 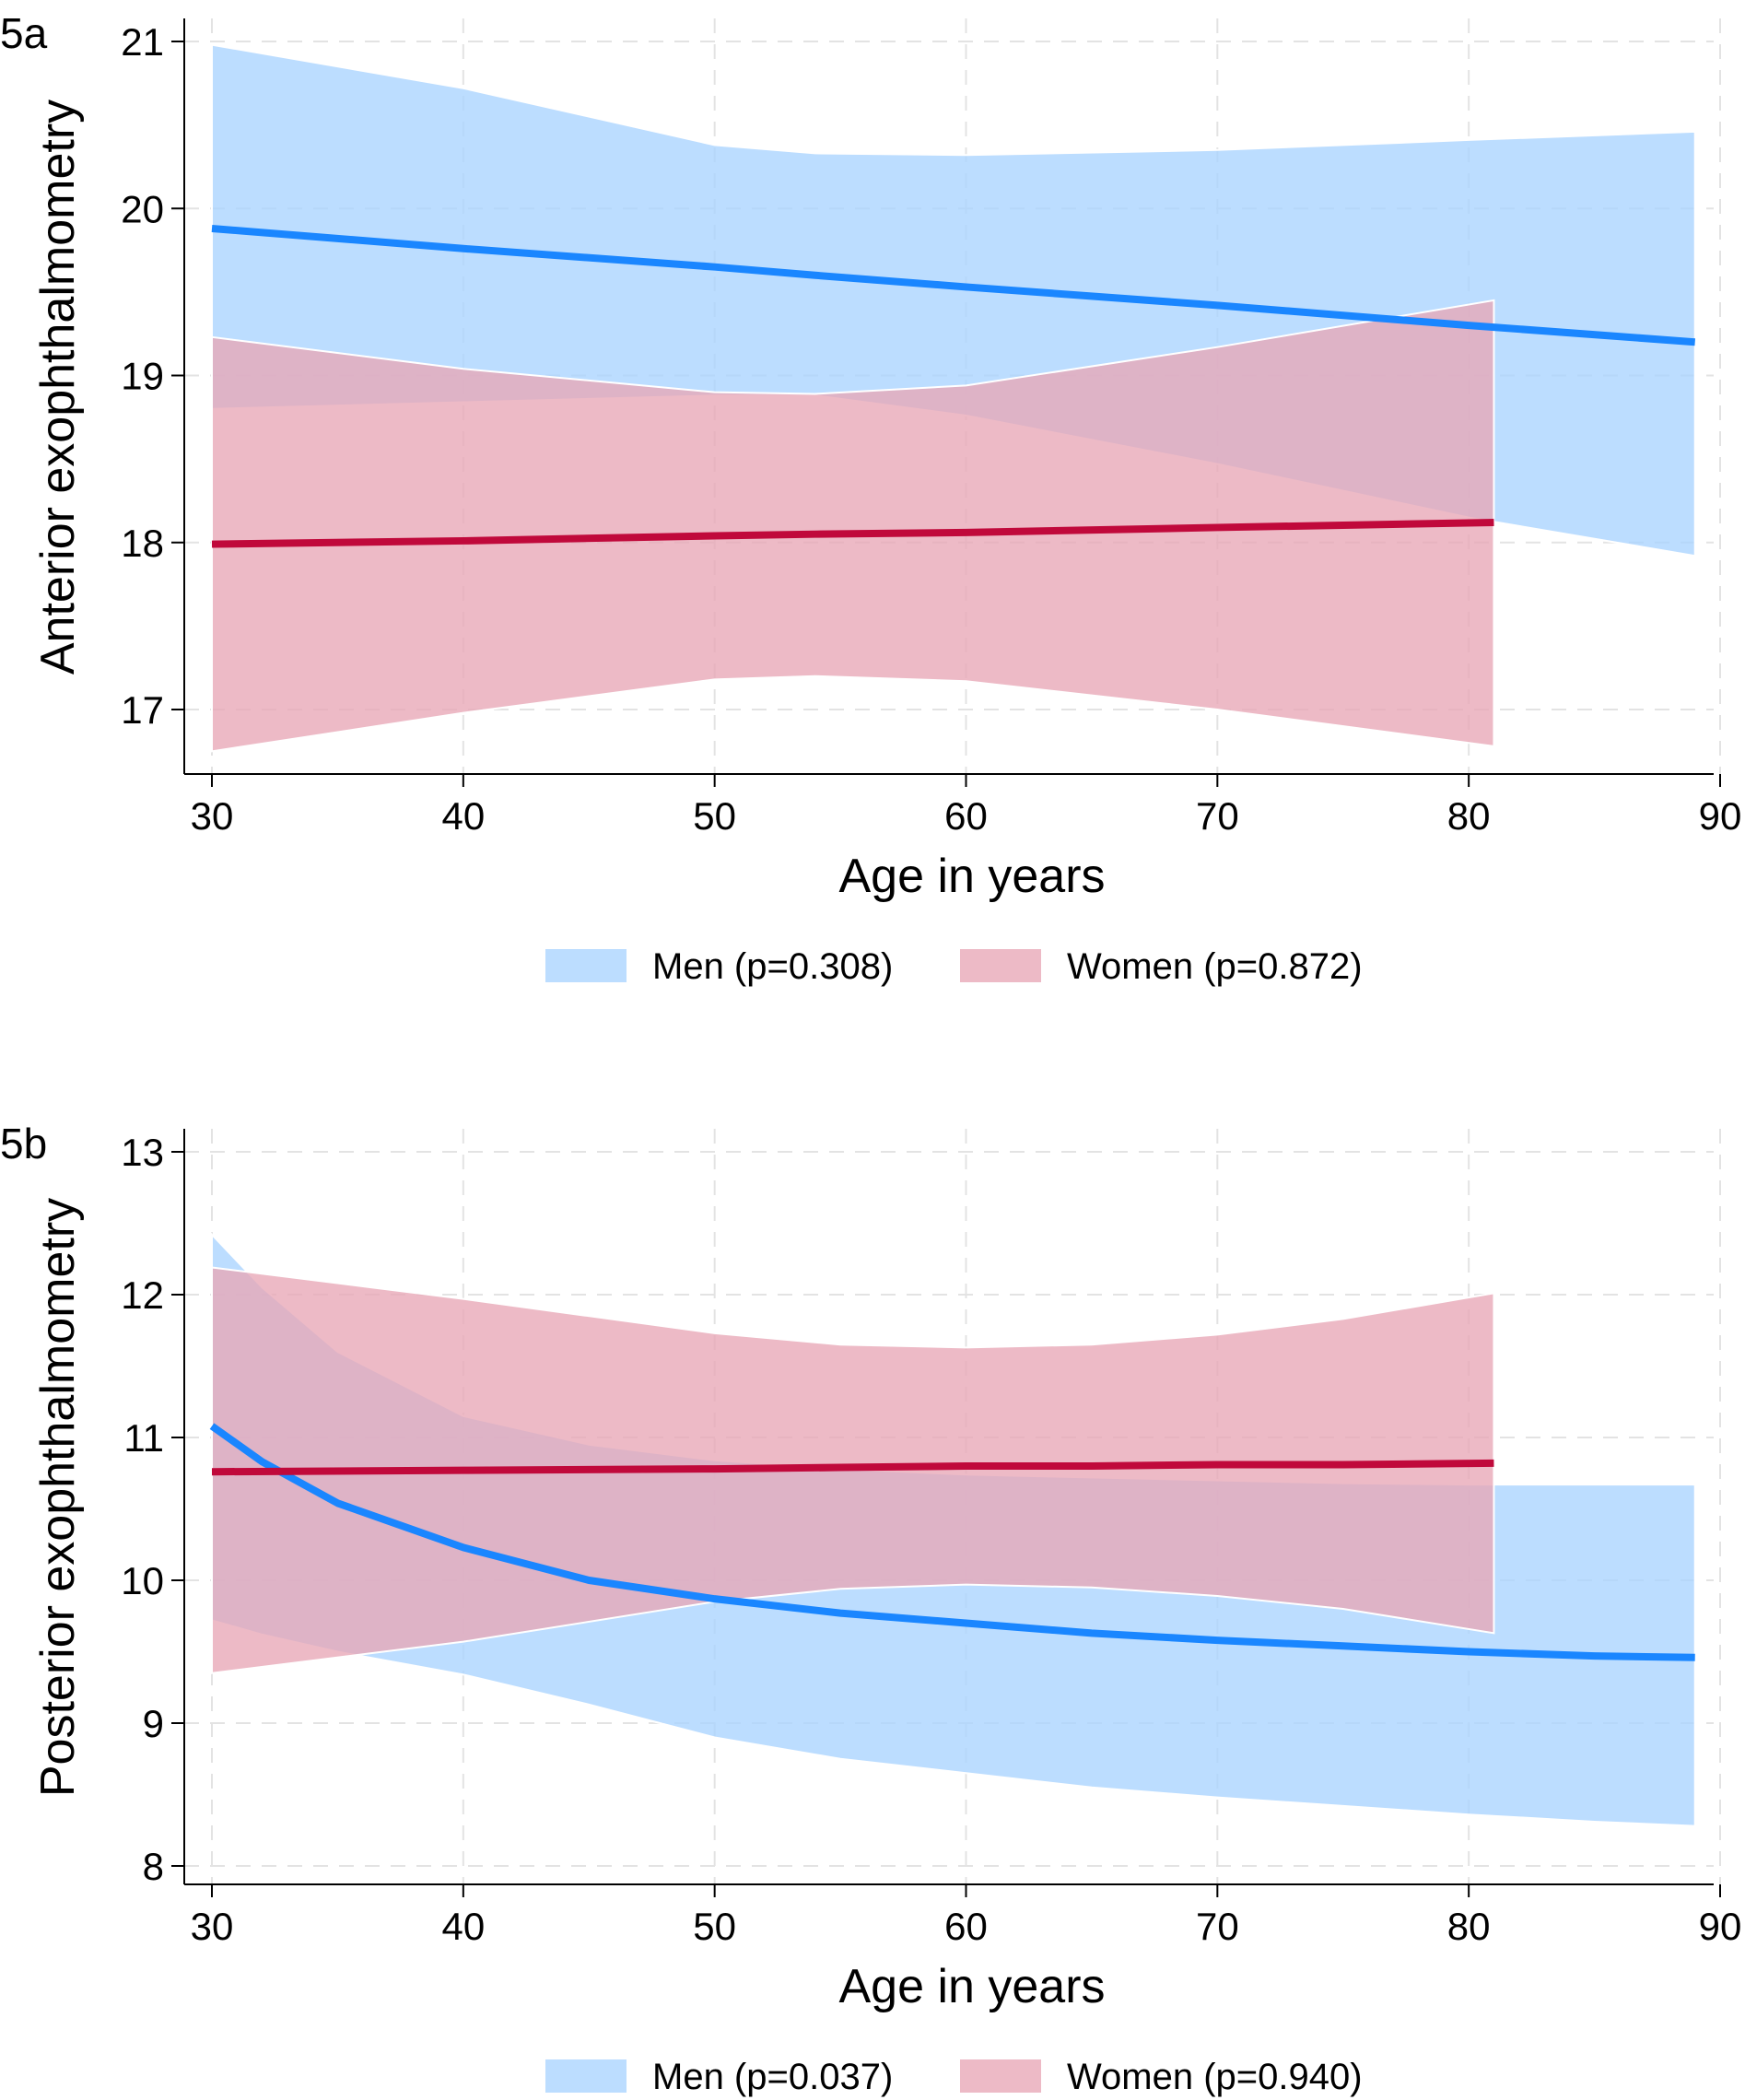 What do you see at coordinates (143, 1438) in the screenshot?
I see `y-tick-label-11: 11` at bounding box center [143, 1438].